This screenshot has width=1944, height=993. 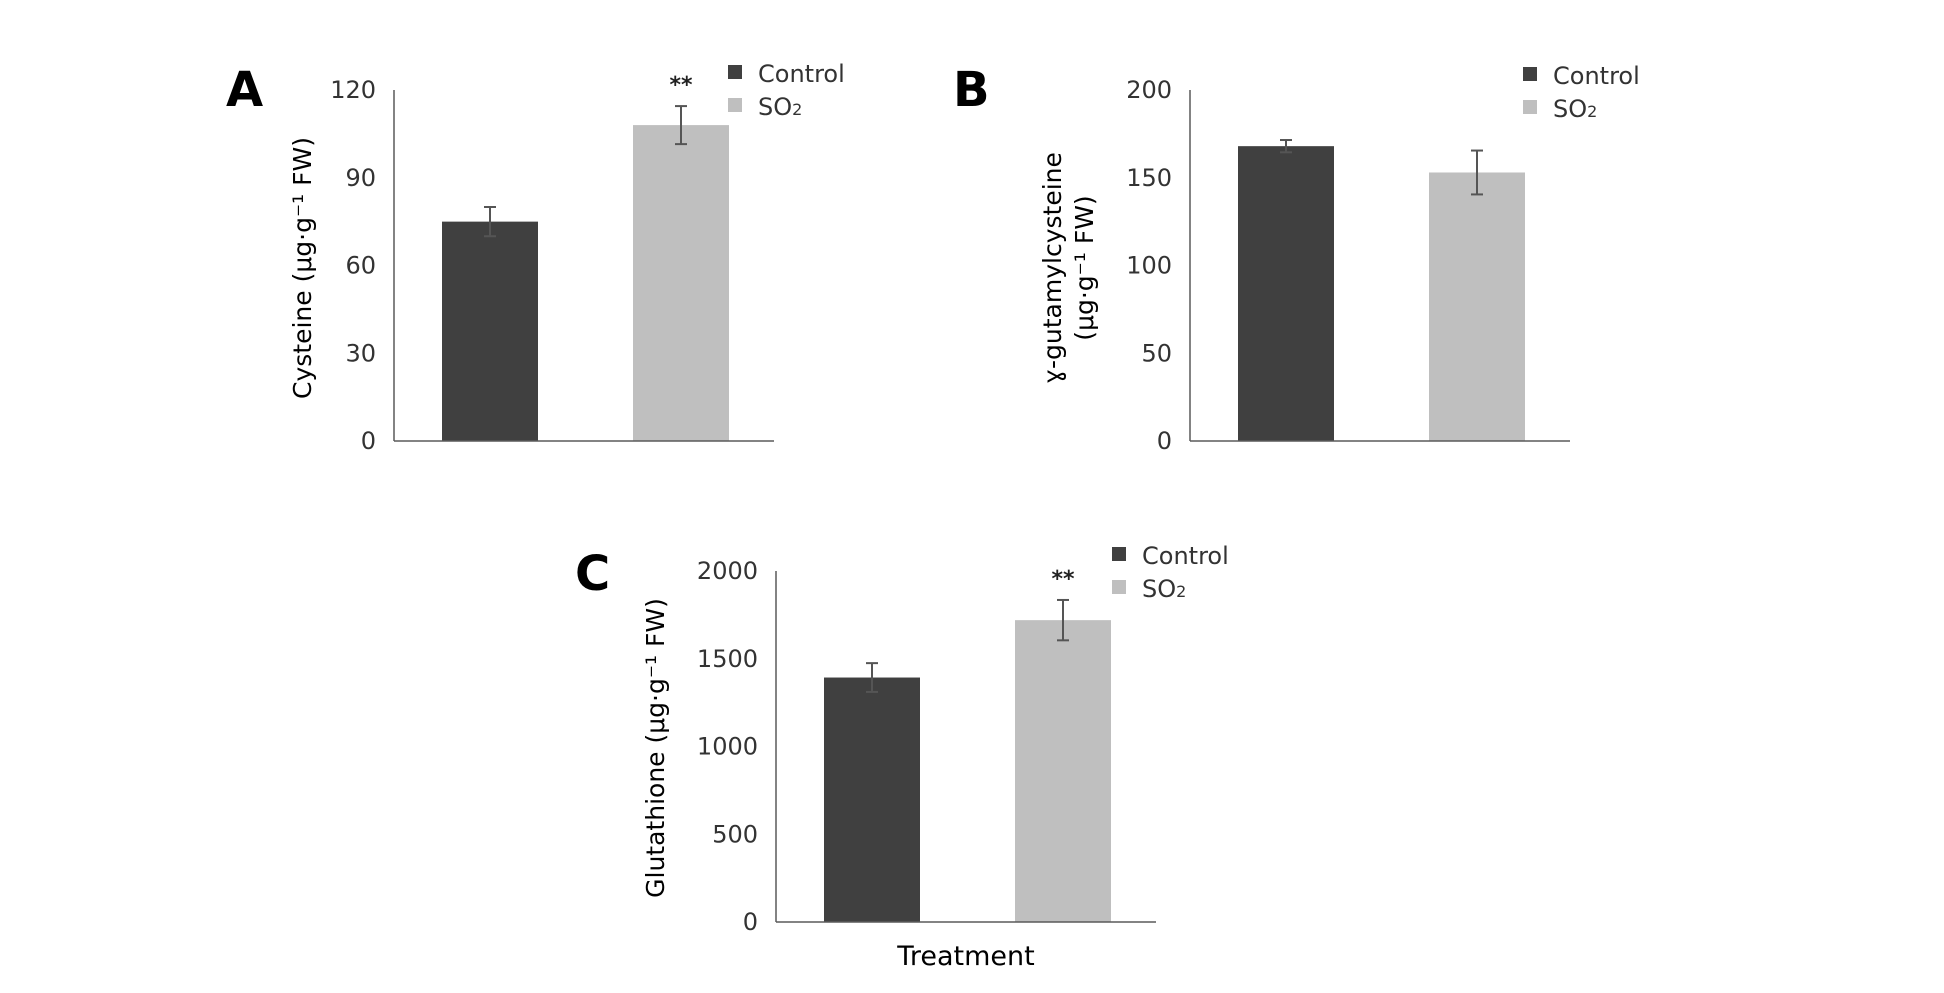 I want to click on y-tick-label-b: 50, so click(x=1156, y=353).